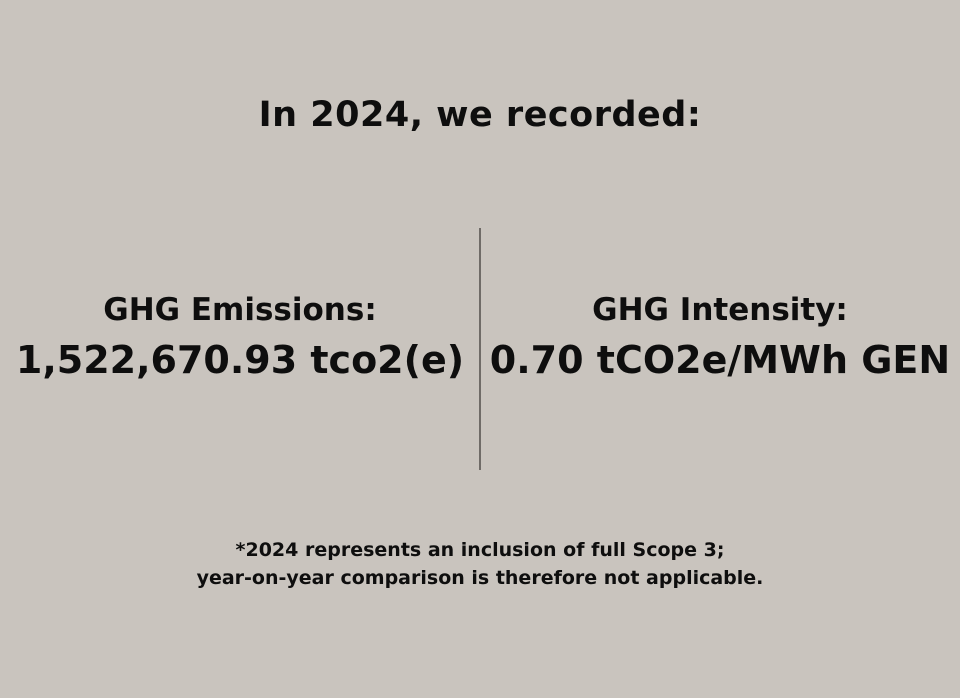  Describe the element at coordinates (480, 115) in the screenshot. I see `headline: In 2024, we recorded:` at that location.